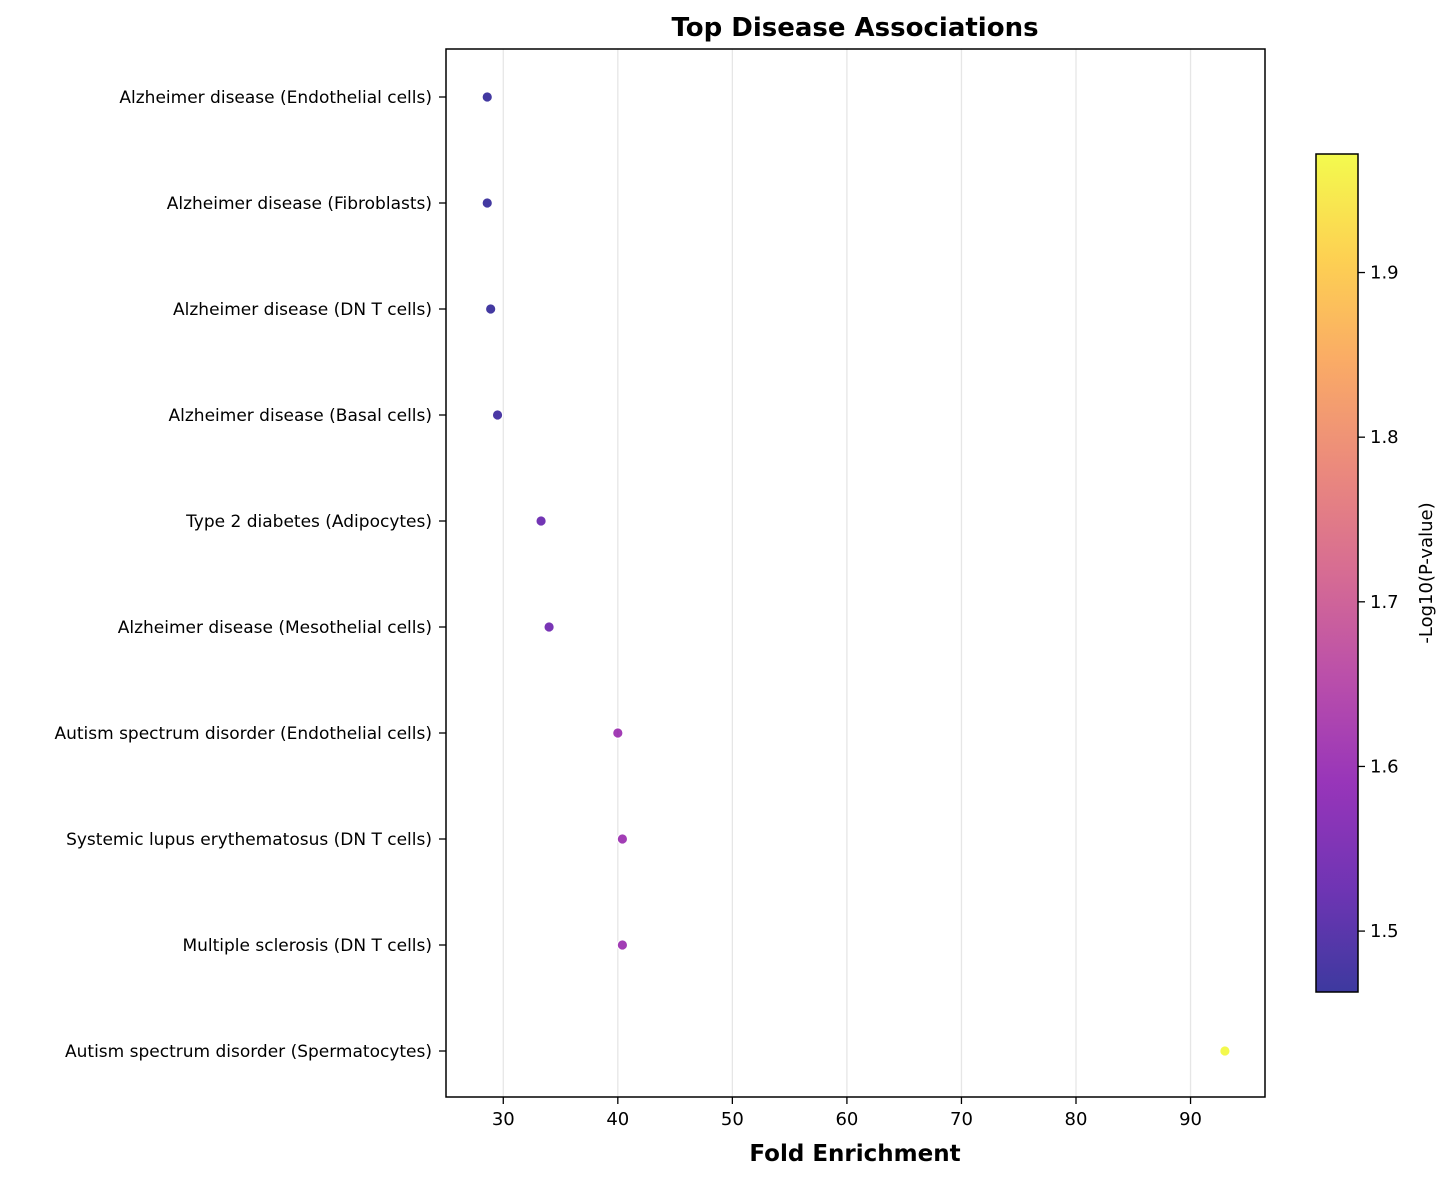  What do you see at coordinates (1337, 573) in the screenshot?
I see `colorbar-gradient` at bounding box center [1337, 573].